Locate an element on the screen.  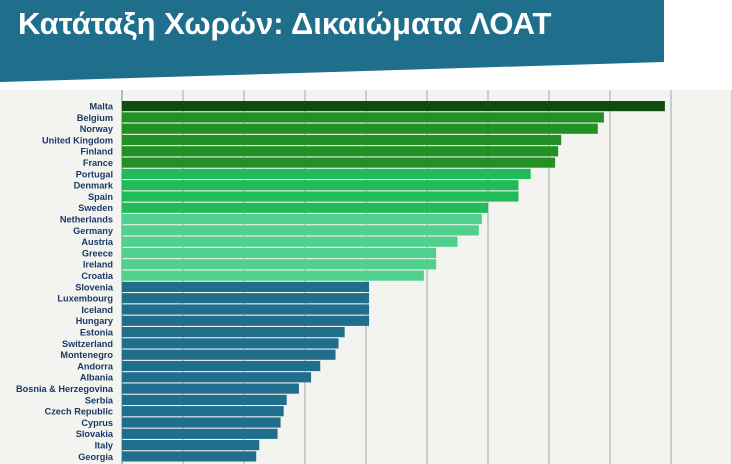
category-label: Bosnia & Herzegovina is located at coordinates (65, 389).